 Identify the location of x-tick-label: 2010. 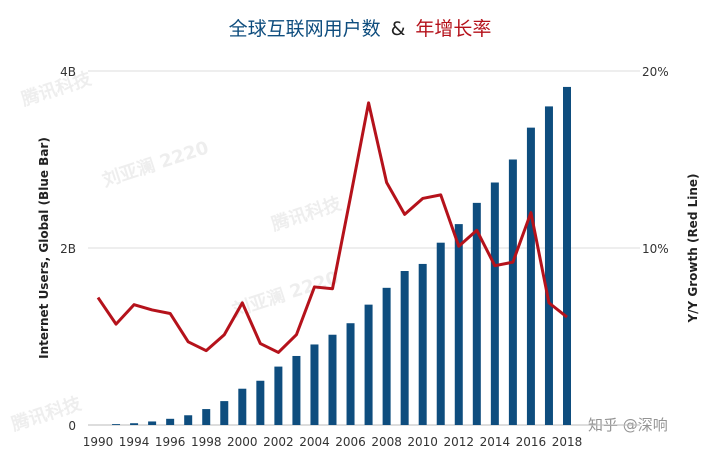
(422, 442).